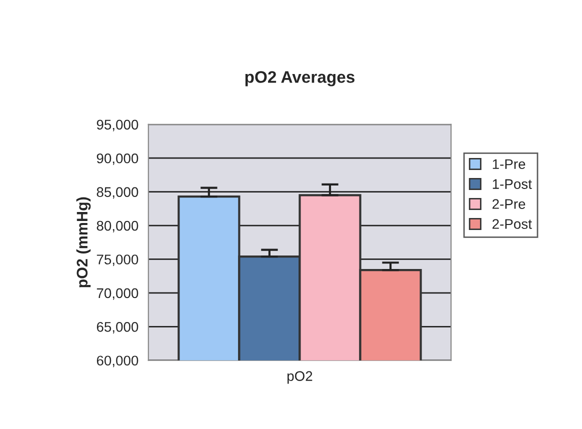 The image size is (582, 429). Describe the element at coordinates (117, 226) in the screenshot. I see `y-tick-label: 80,000` at that location.